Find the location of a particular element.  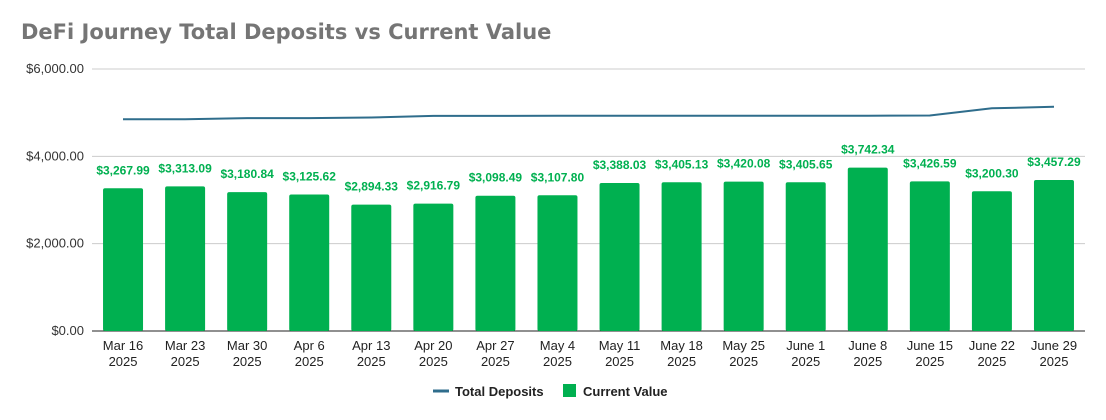

line-series-total-deposits is located at coordinates (589, 113).